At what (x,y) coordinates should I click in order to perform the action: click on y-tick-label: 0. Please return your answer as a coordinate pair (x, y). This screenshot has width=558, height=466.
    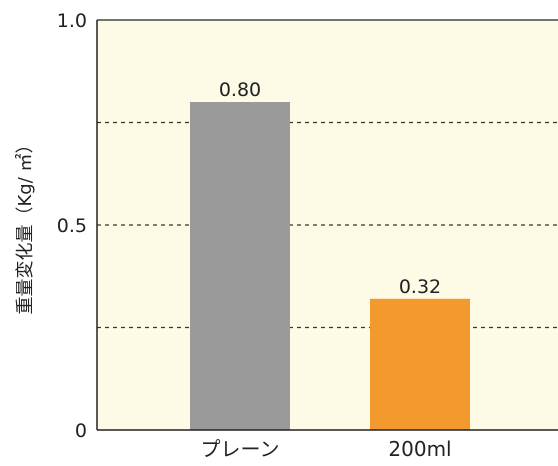
    Looking at the image, I should click on (81, 431).